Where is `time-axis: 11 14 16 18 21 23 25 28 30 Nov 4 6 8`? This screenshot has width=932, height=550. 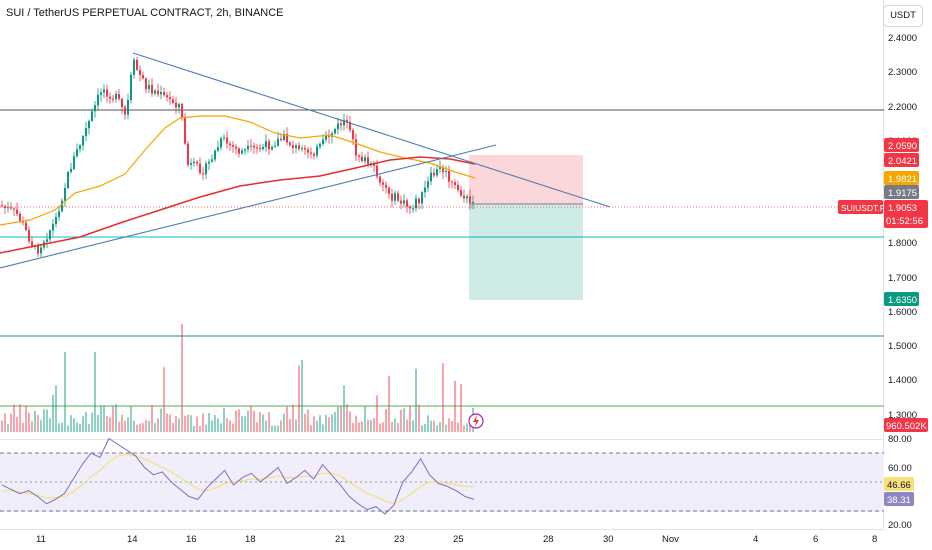 time-axis: 11 14 16 18 21 23 25 28 30 Nov 4 6 8 is located at coordinates (456, 539).